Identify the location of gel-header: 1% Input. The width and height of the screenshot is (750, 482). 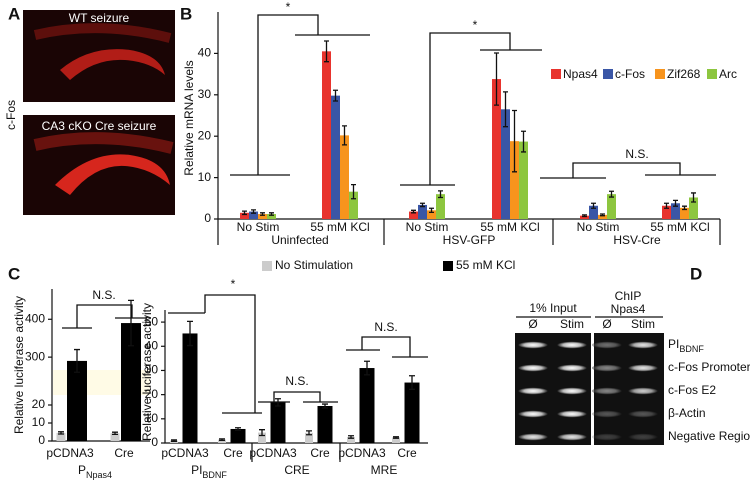
(553, 308).